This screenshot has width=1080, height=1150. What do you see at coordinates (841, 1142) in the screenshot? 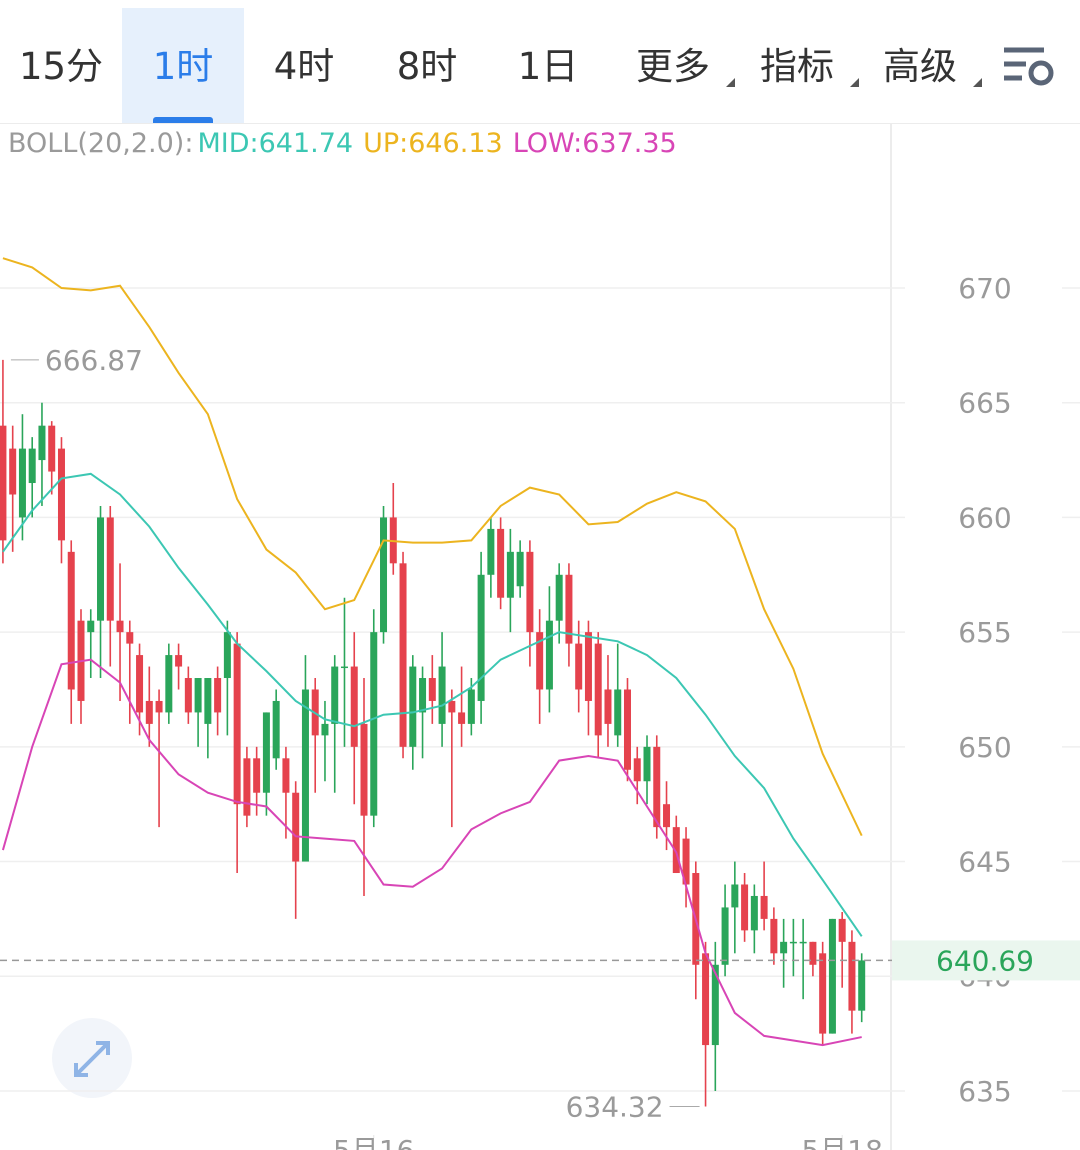
I see `x-tick-label: 5月18` at bounding box center [841, 1142].